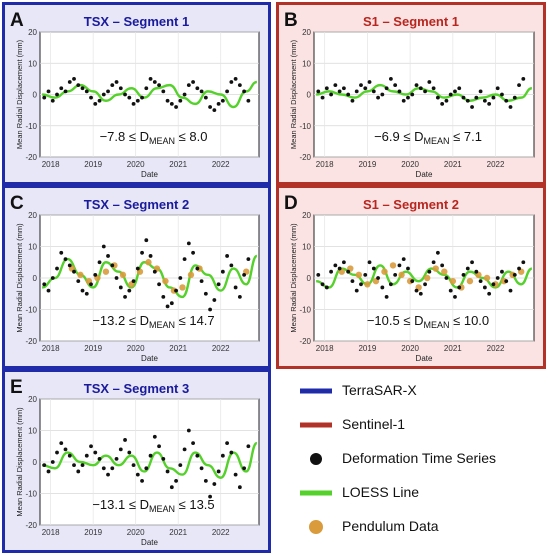 This screenshot has height=556, width=550. Describe the element at coordinates (316, 527) in the screenshot. I see `legend-swatch-pendulum-dot` at that location.